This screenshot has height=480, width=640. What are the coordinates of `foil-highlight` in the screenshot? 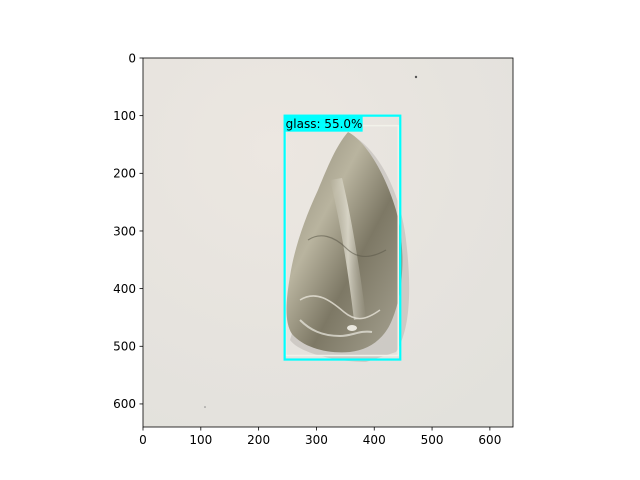 It's located at (348, 249).